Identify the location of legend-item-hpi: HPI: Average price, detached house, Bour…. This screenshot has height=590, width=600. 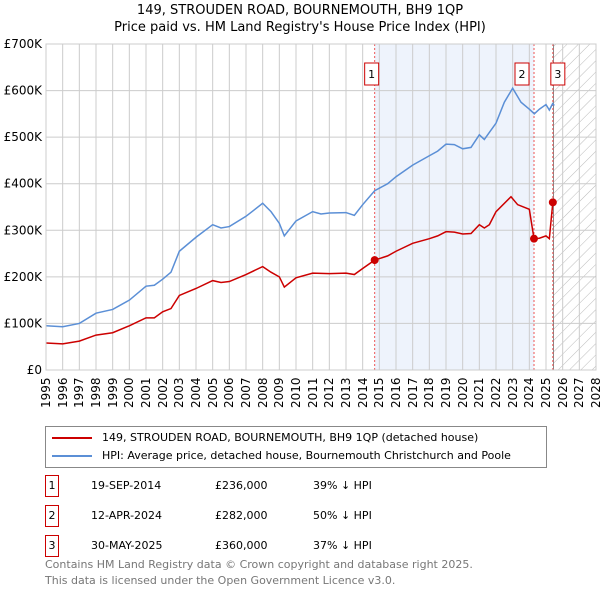
(281, 456).